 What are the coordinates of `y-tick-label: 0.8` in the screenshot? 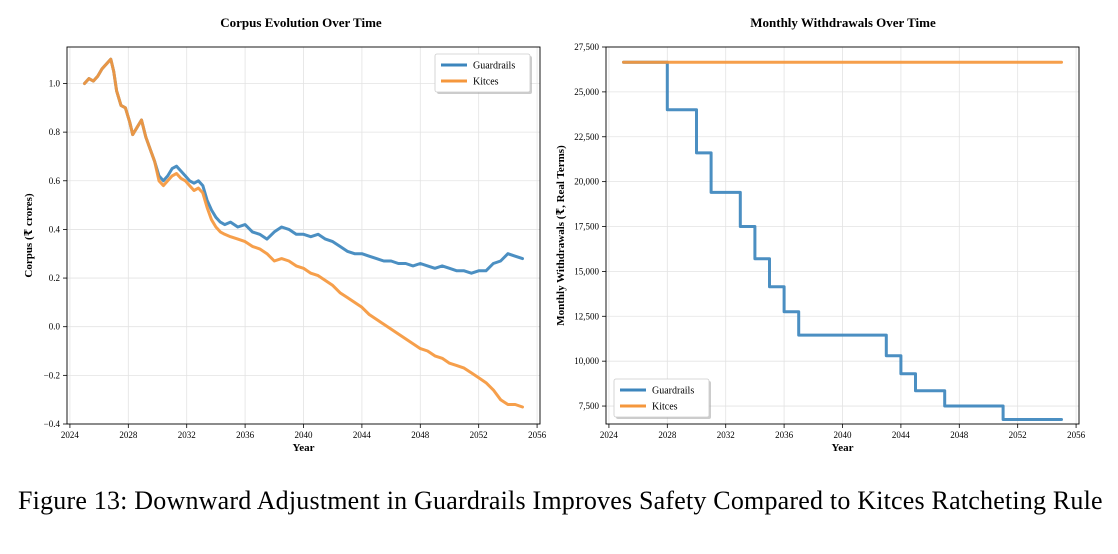 It's located at (55, 132).